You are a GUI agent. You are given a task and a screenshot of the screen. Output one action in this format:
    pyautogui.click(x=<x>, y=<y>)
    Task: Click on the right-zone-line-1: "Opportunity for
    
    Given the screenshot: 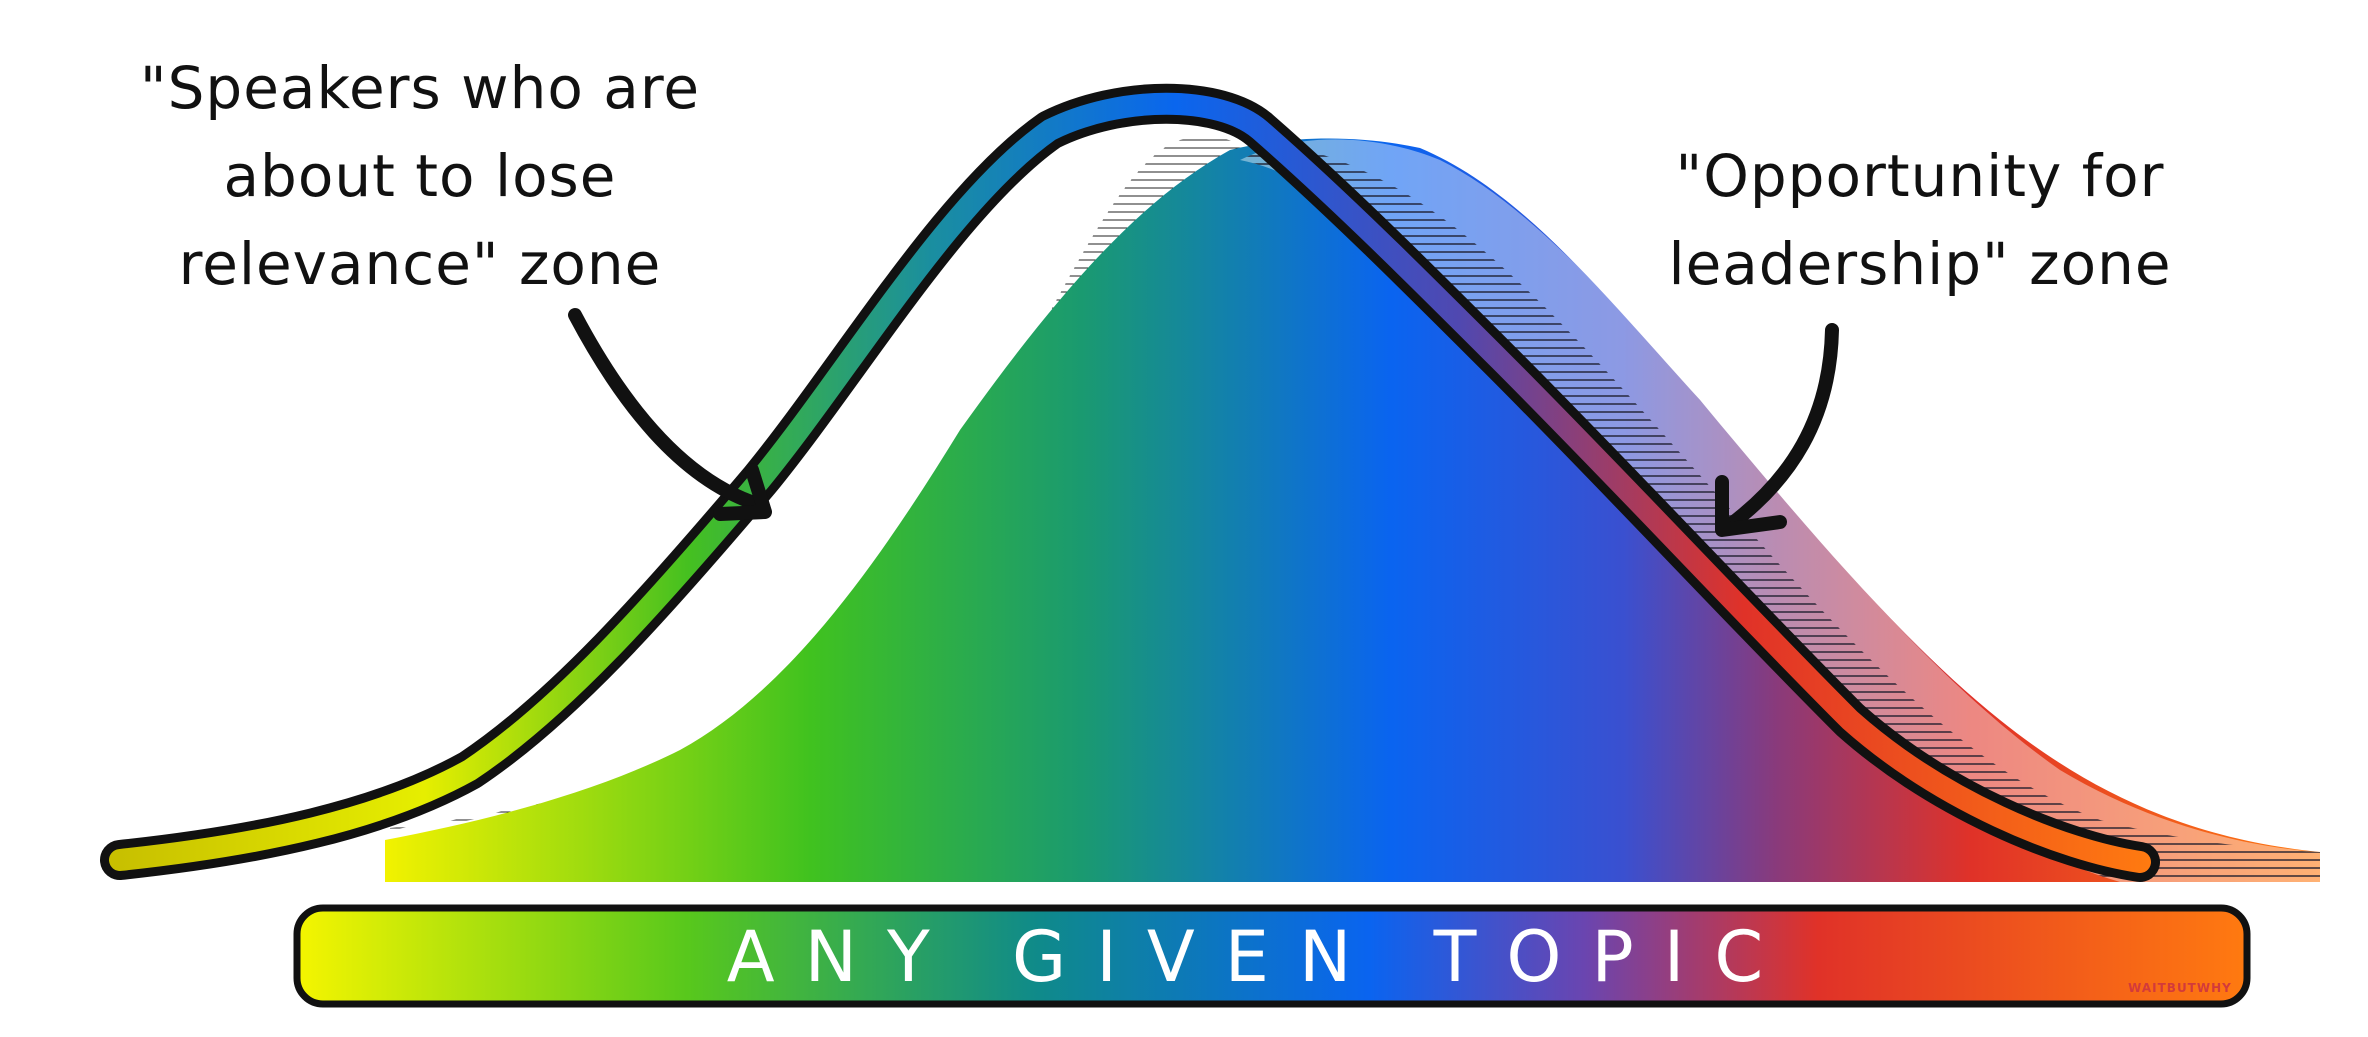 What is the action you would take?
    pyautogui.click(x=1920, y=176)
    